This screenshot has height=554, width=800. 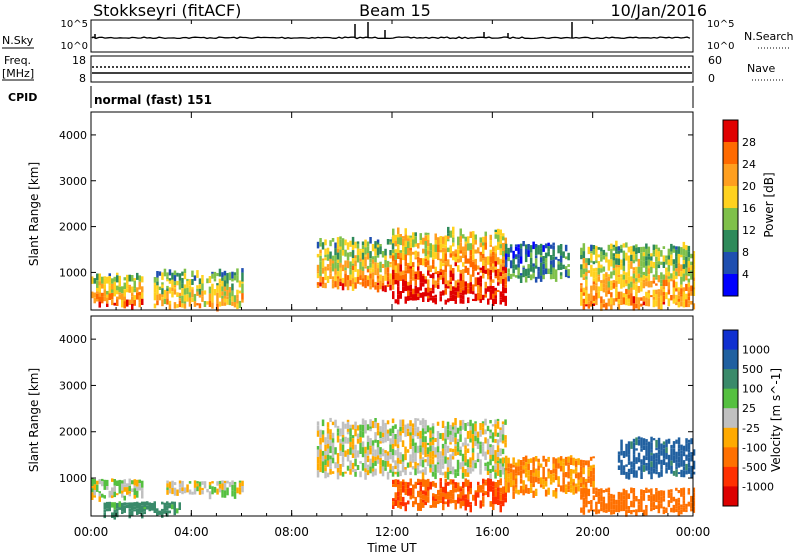 I want to click on freq-label-line2: [MHz], so click(x=18, y=73).